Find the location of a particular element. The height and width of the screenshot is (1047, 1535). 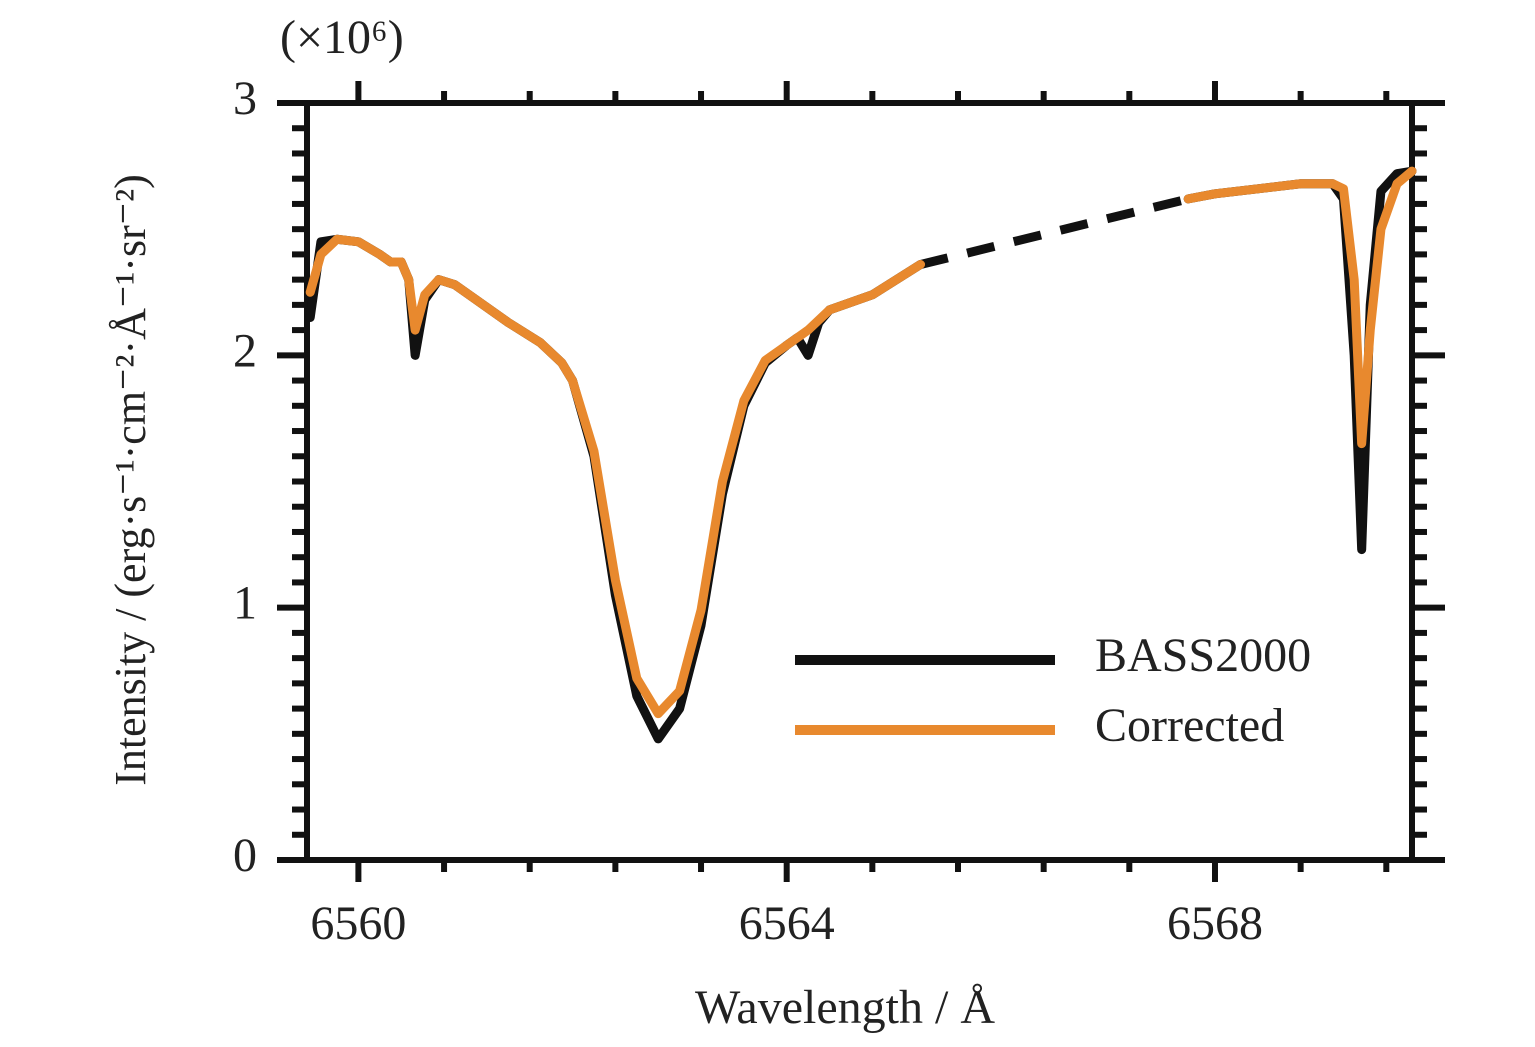

scale-note: (×10⁶) is located at coordinates (342, 37).